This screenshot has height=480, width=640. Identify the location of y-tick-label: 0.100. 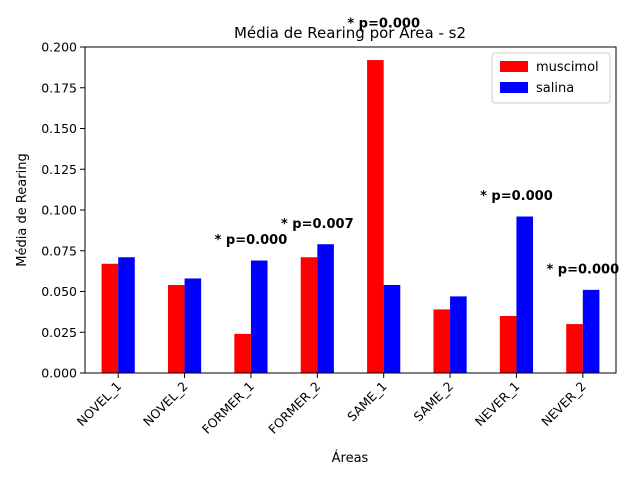
(59, 210).